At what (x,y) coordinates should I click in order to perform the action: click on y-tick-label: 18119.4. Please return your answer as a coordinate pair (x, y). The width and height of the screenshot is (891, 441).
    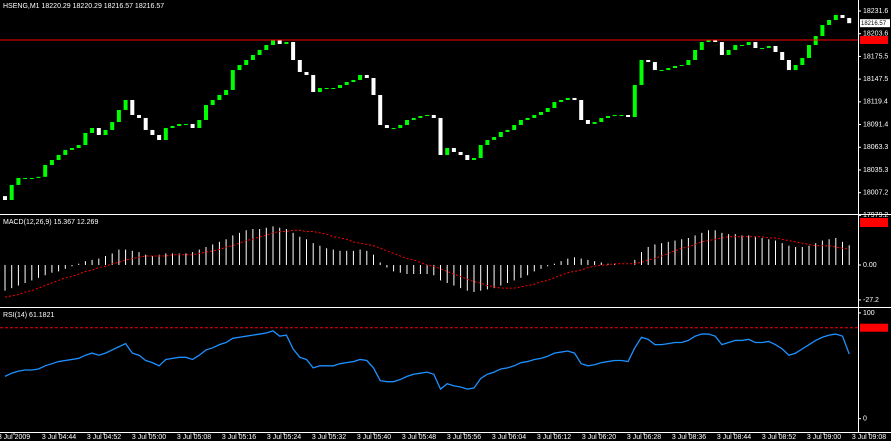
    Looking at the image, I should click on (875, 102).